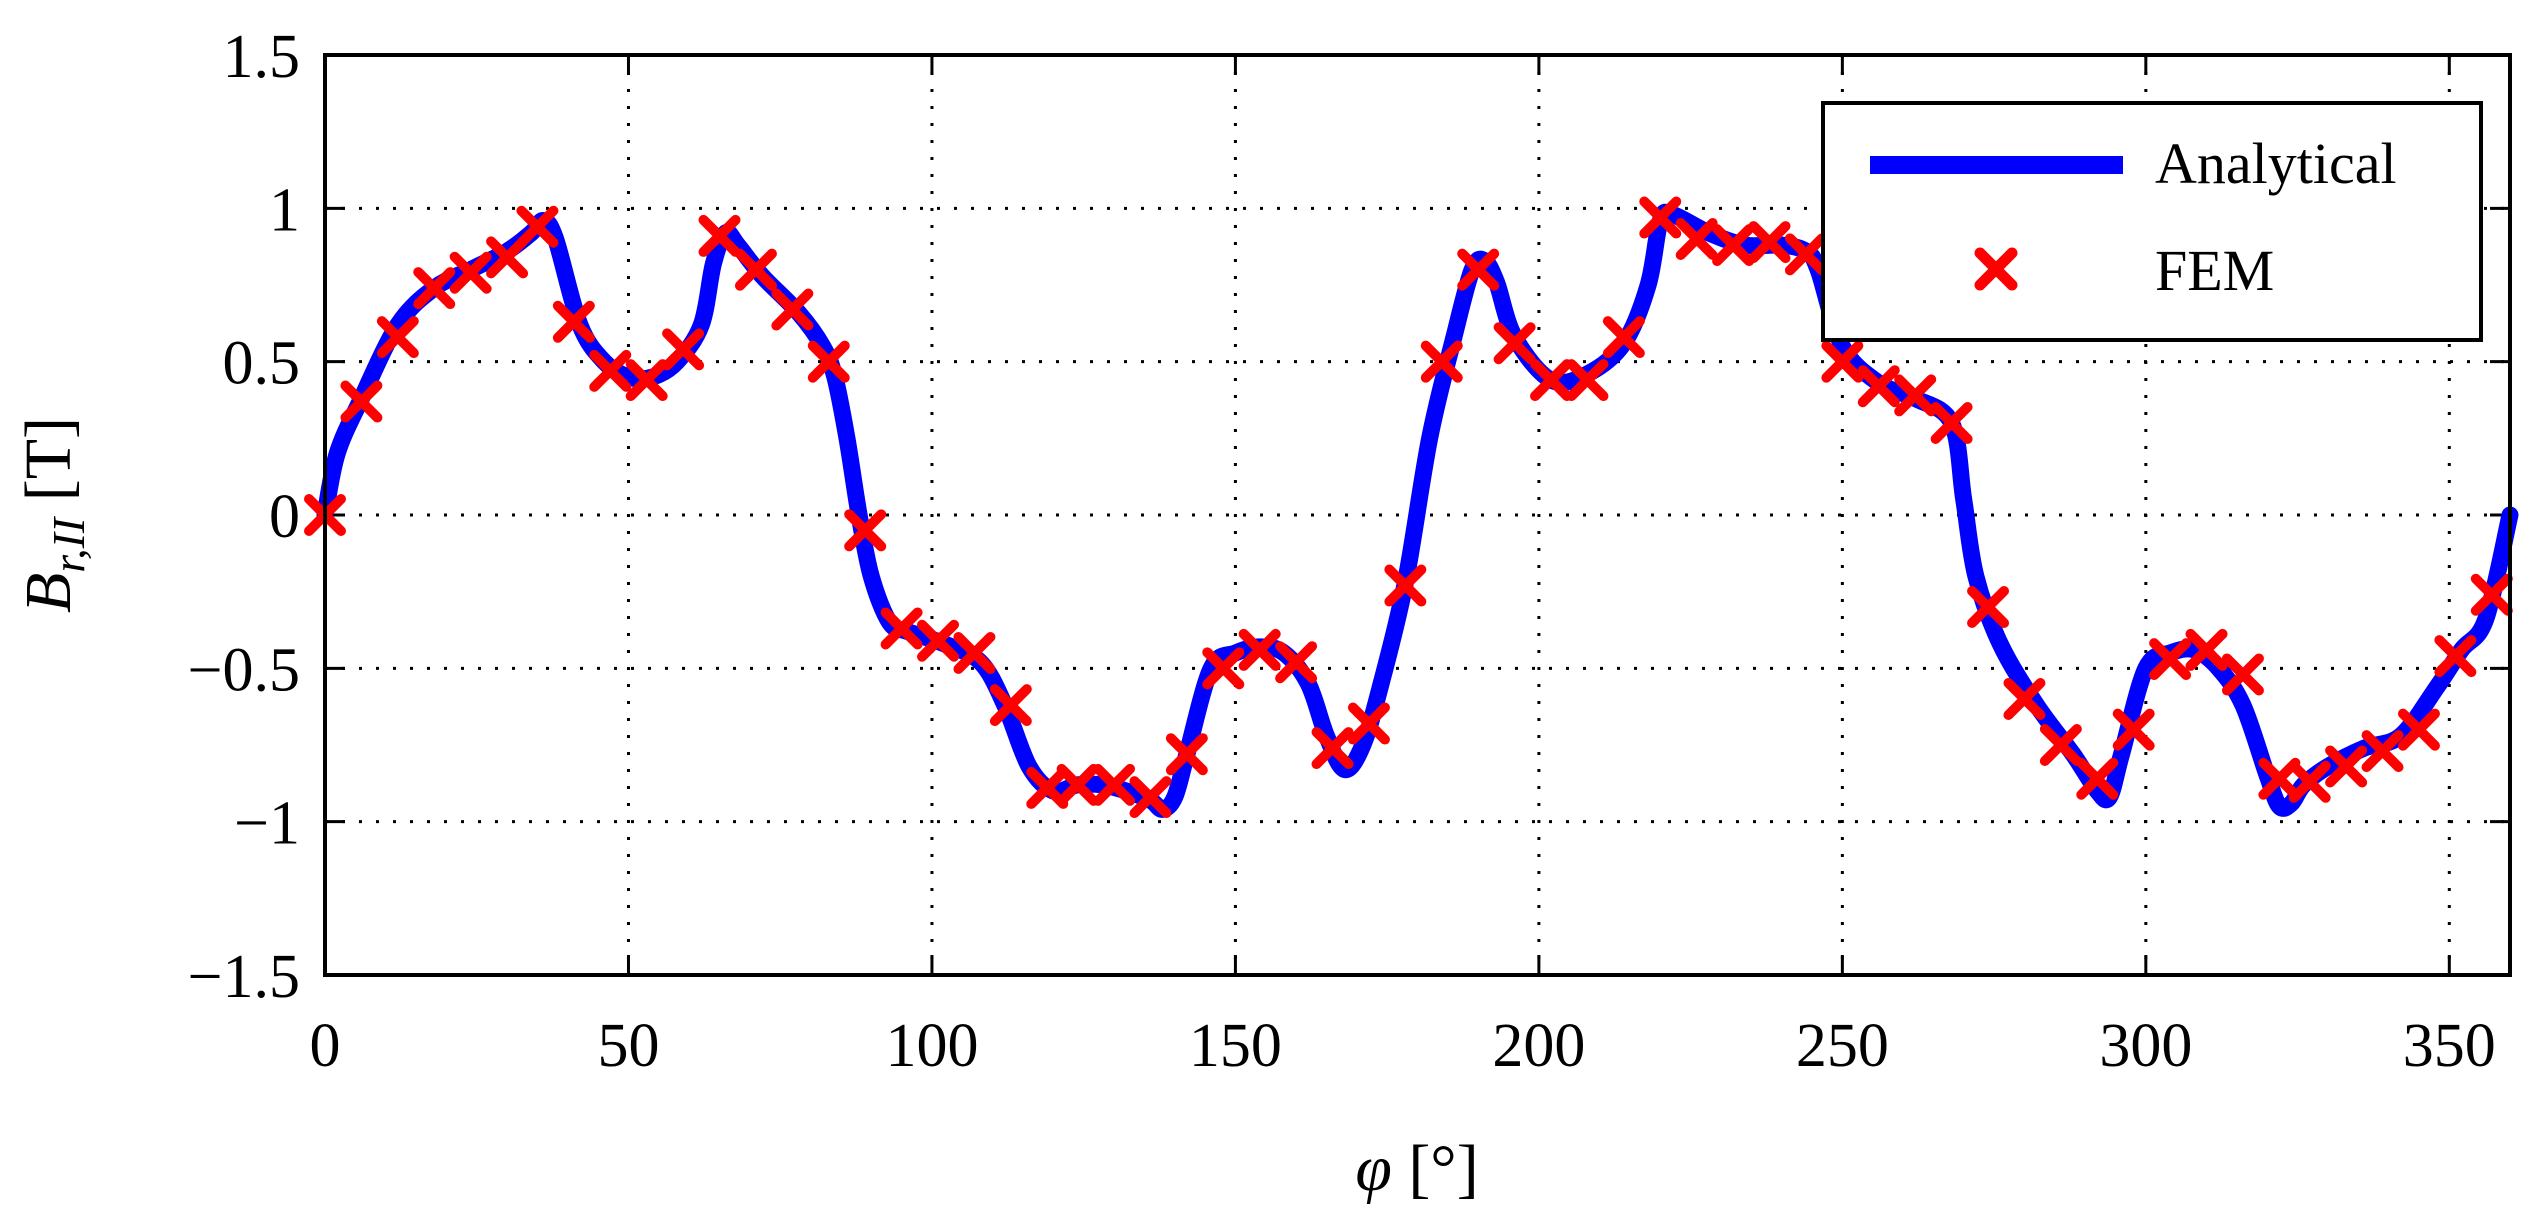 The width and height of the screenshot is (2527, 1227). Describe the element at coordinates (628, 1046) in the screenshot. I see `x-tick-label: 50` at that location.